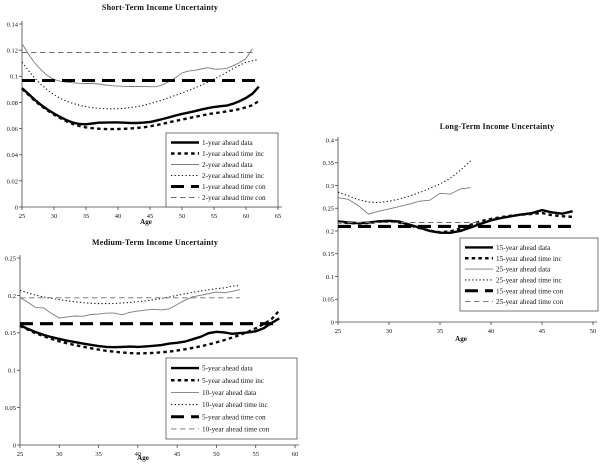 This screenshot has height=468, width=600. What do you see at coordinates (233, 381) in the screenshot?
I see `legend-label: 5-year ahead time inc` at bounding box center [233, 381].